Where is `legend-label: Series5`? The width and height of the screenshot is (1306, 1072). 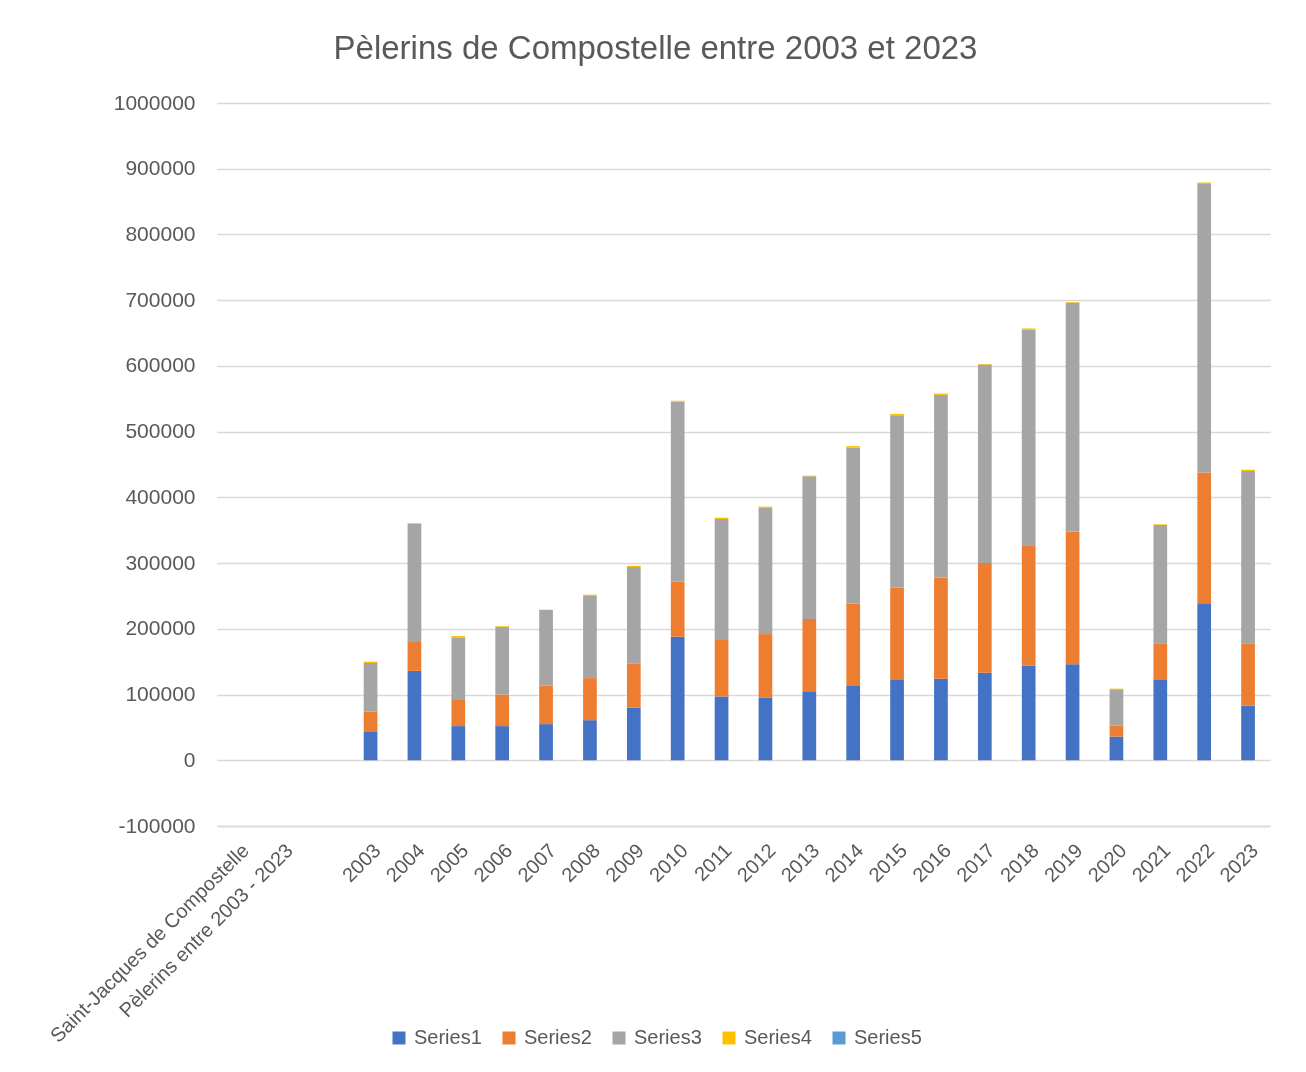
legend-label: Series5 is located at coordinates (888, 1037).